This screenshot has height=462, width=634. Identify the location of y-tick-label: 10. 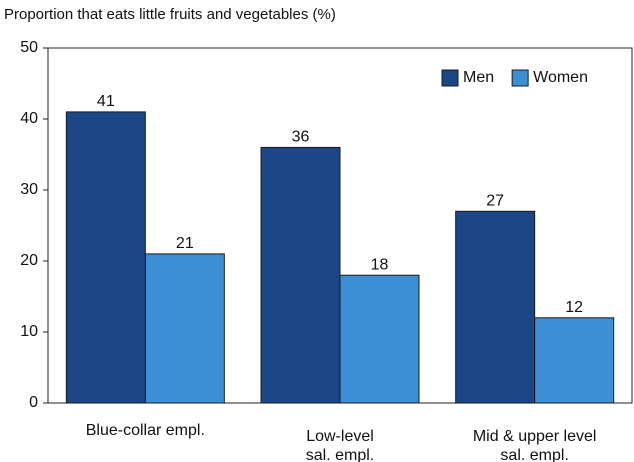
(29, 331).